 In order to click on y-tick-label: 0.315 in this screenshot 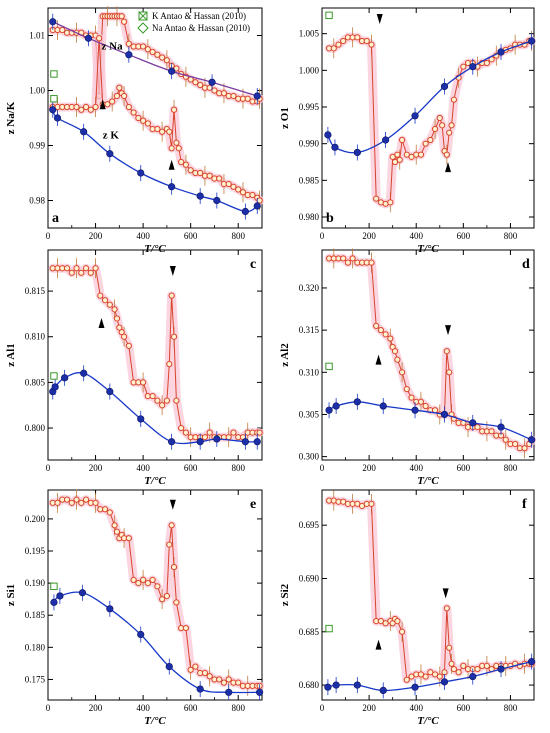, I will do `click(309, 330)`.